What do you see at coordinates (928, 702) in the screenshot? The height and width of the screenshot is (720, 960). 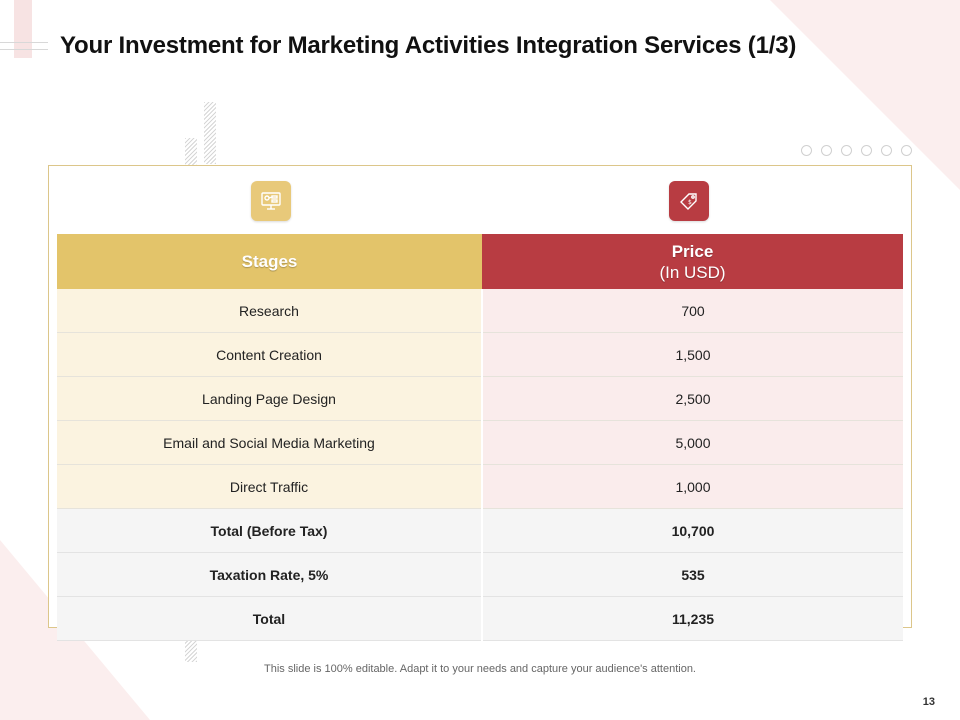 I see `page-number: 13` at bounding box center [928, 702].